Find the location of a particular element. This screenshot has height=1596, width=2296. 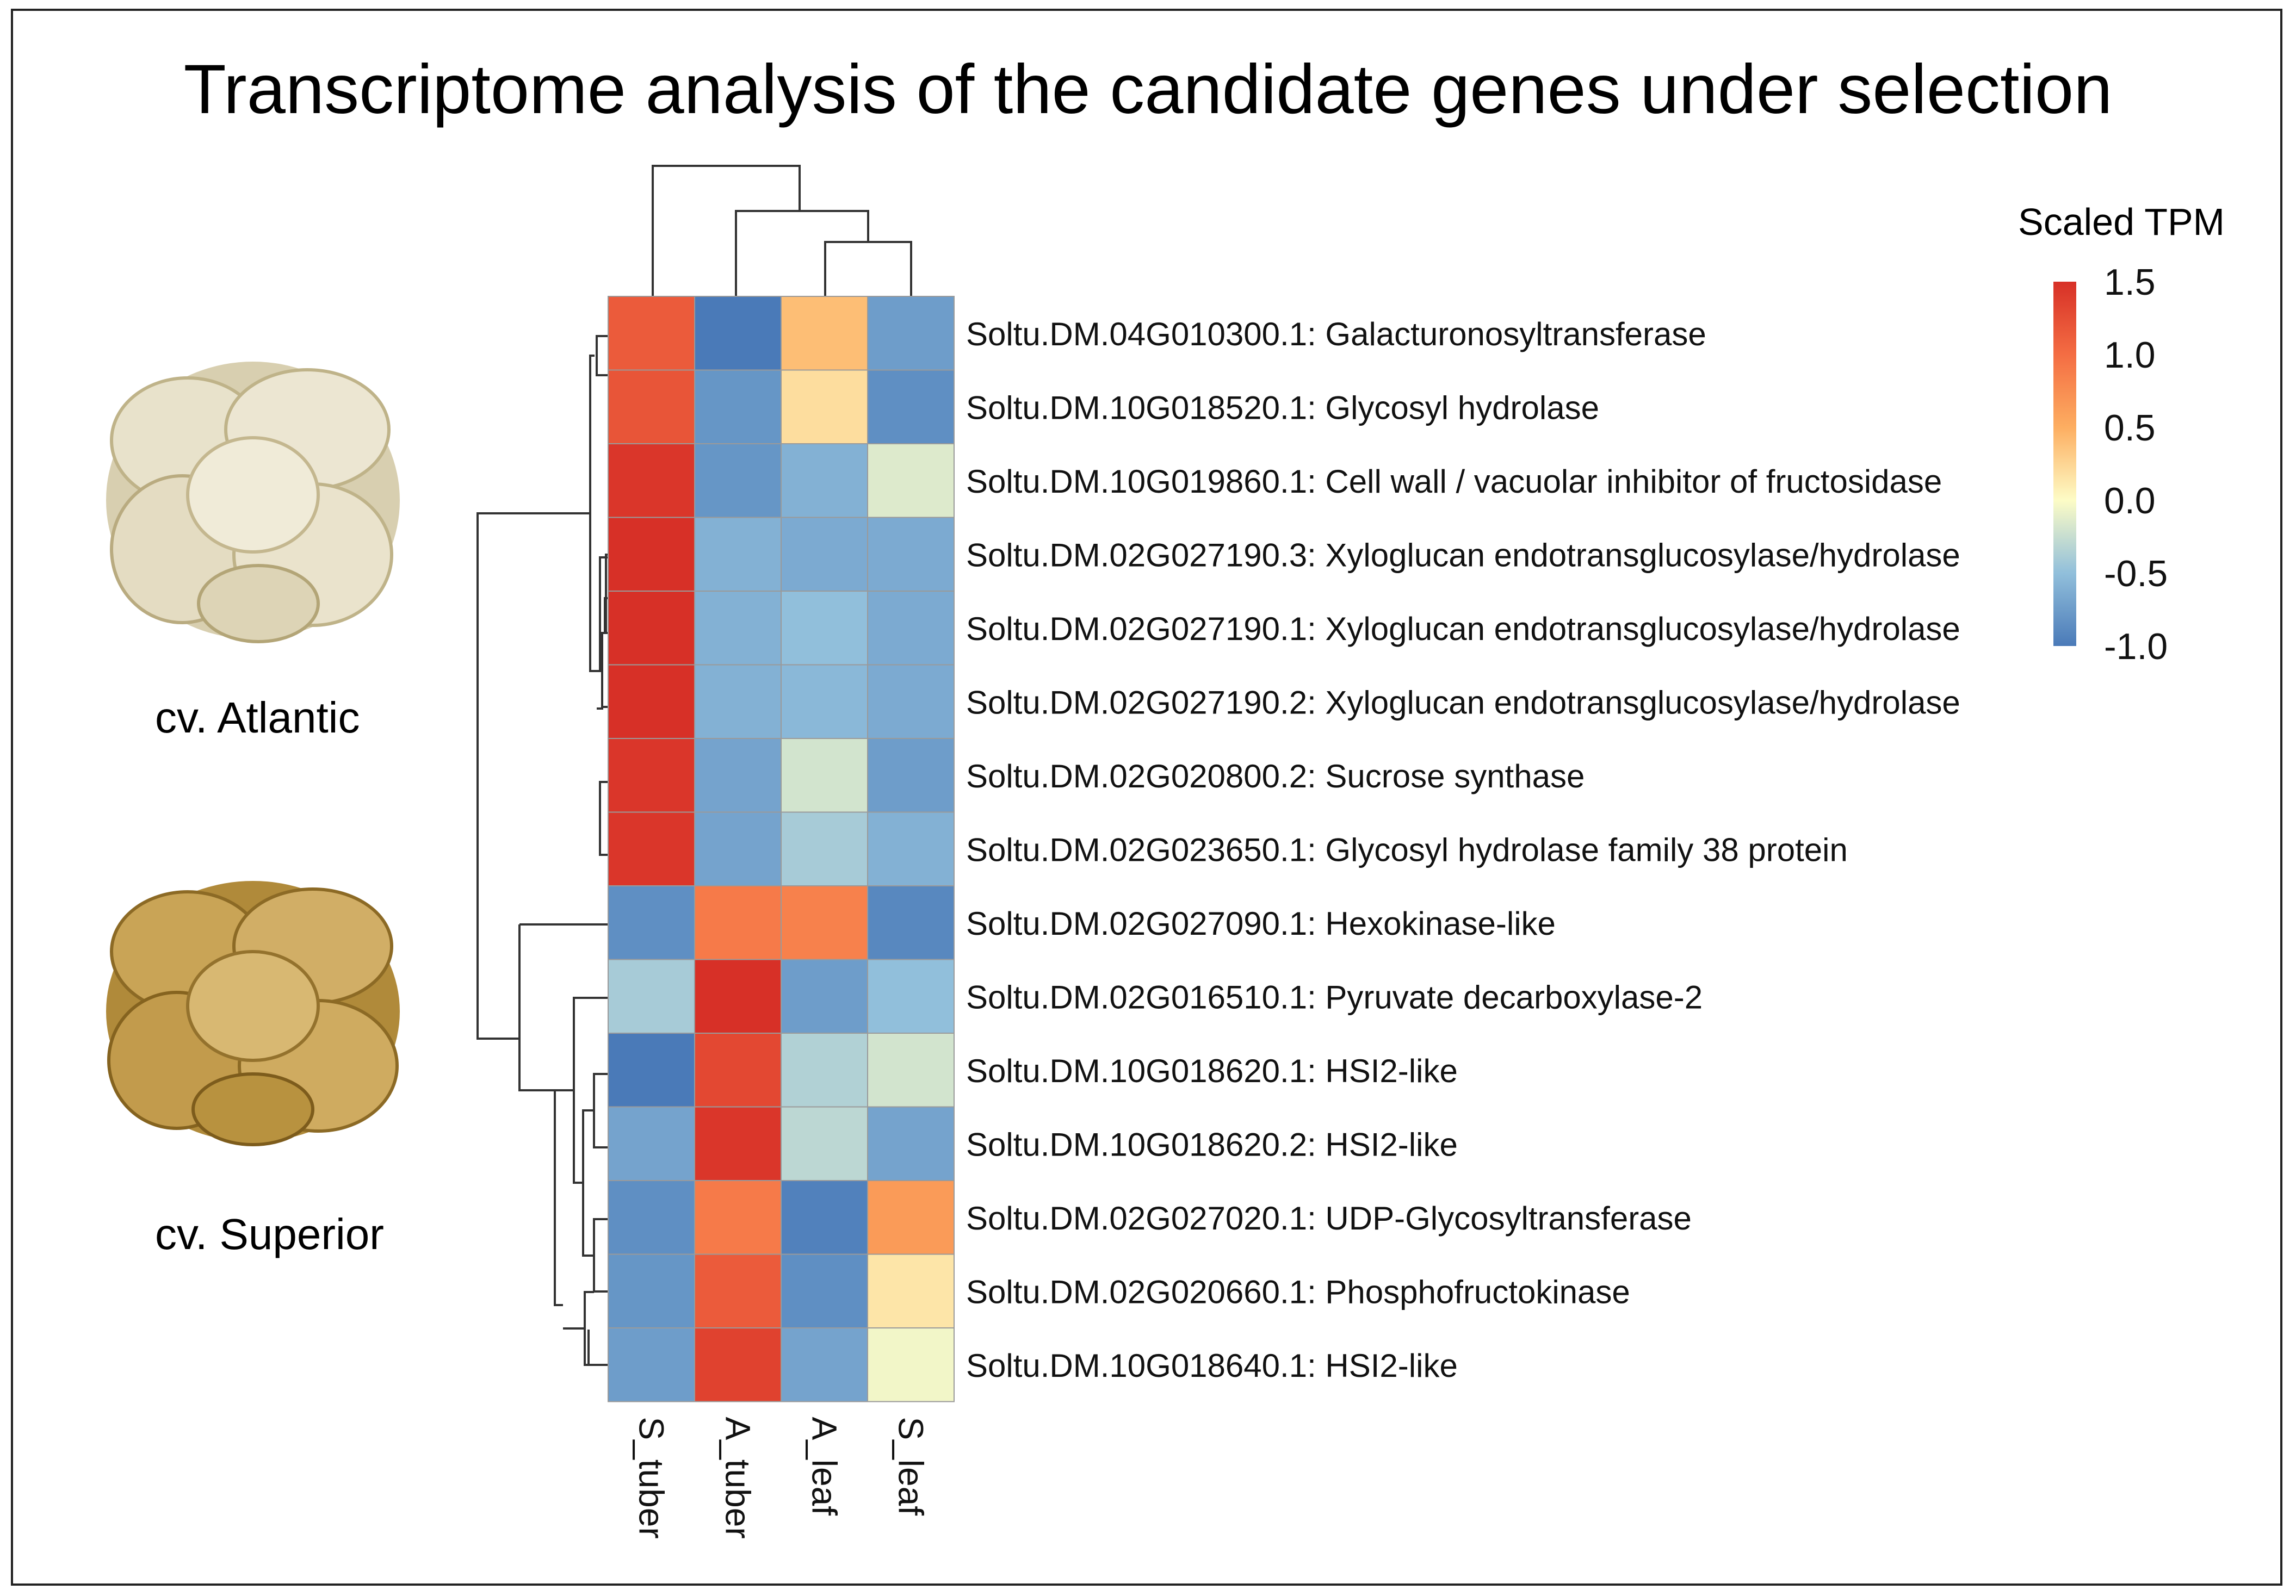

legend-tick-label: 1.5 is located at coordinates (2130, 282).